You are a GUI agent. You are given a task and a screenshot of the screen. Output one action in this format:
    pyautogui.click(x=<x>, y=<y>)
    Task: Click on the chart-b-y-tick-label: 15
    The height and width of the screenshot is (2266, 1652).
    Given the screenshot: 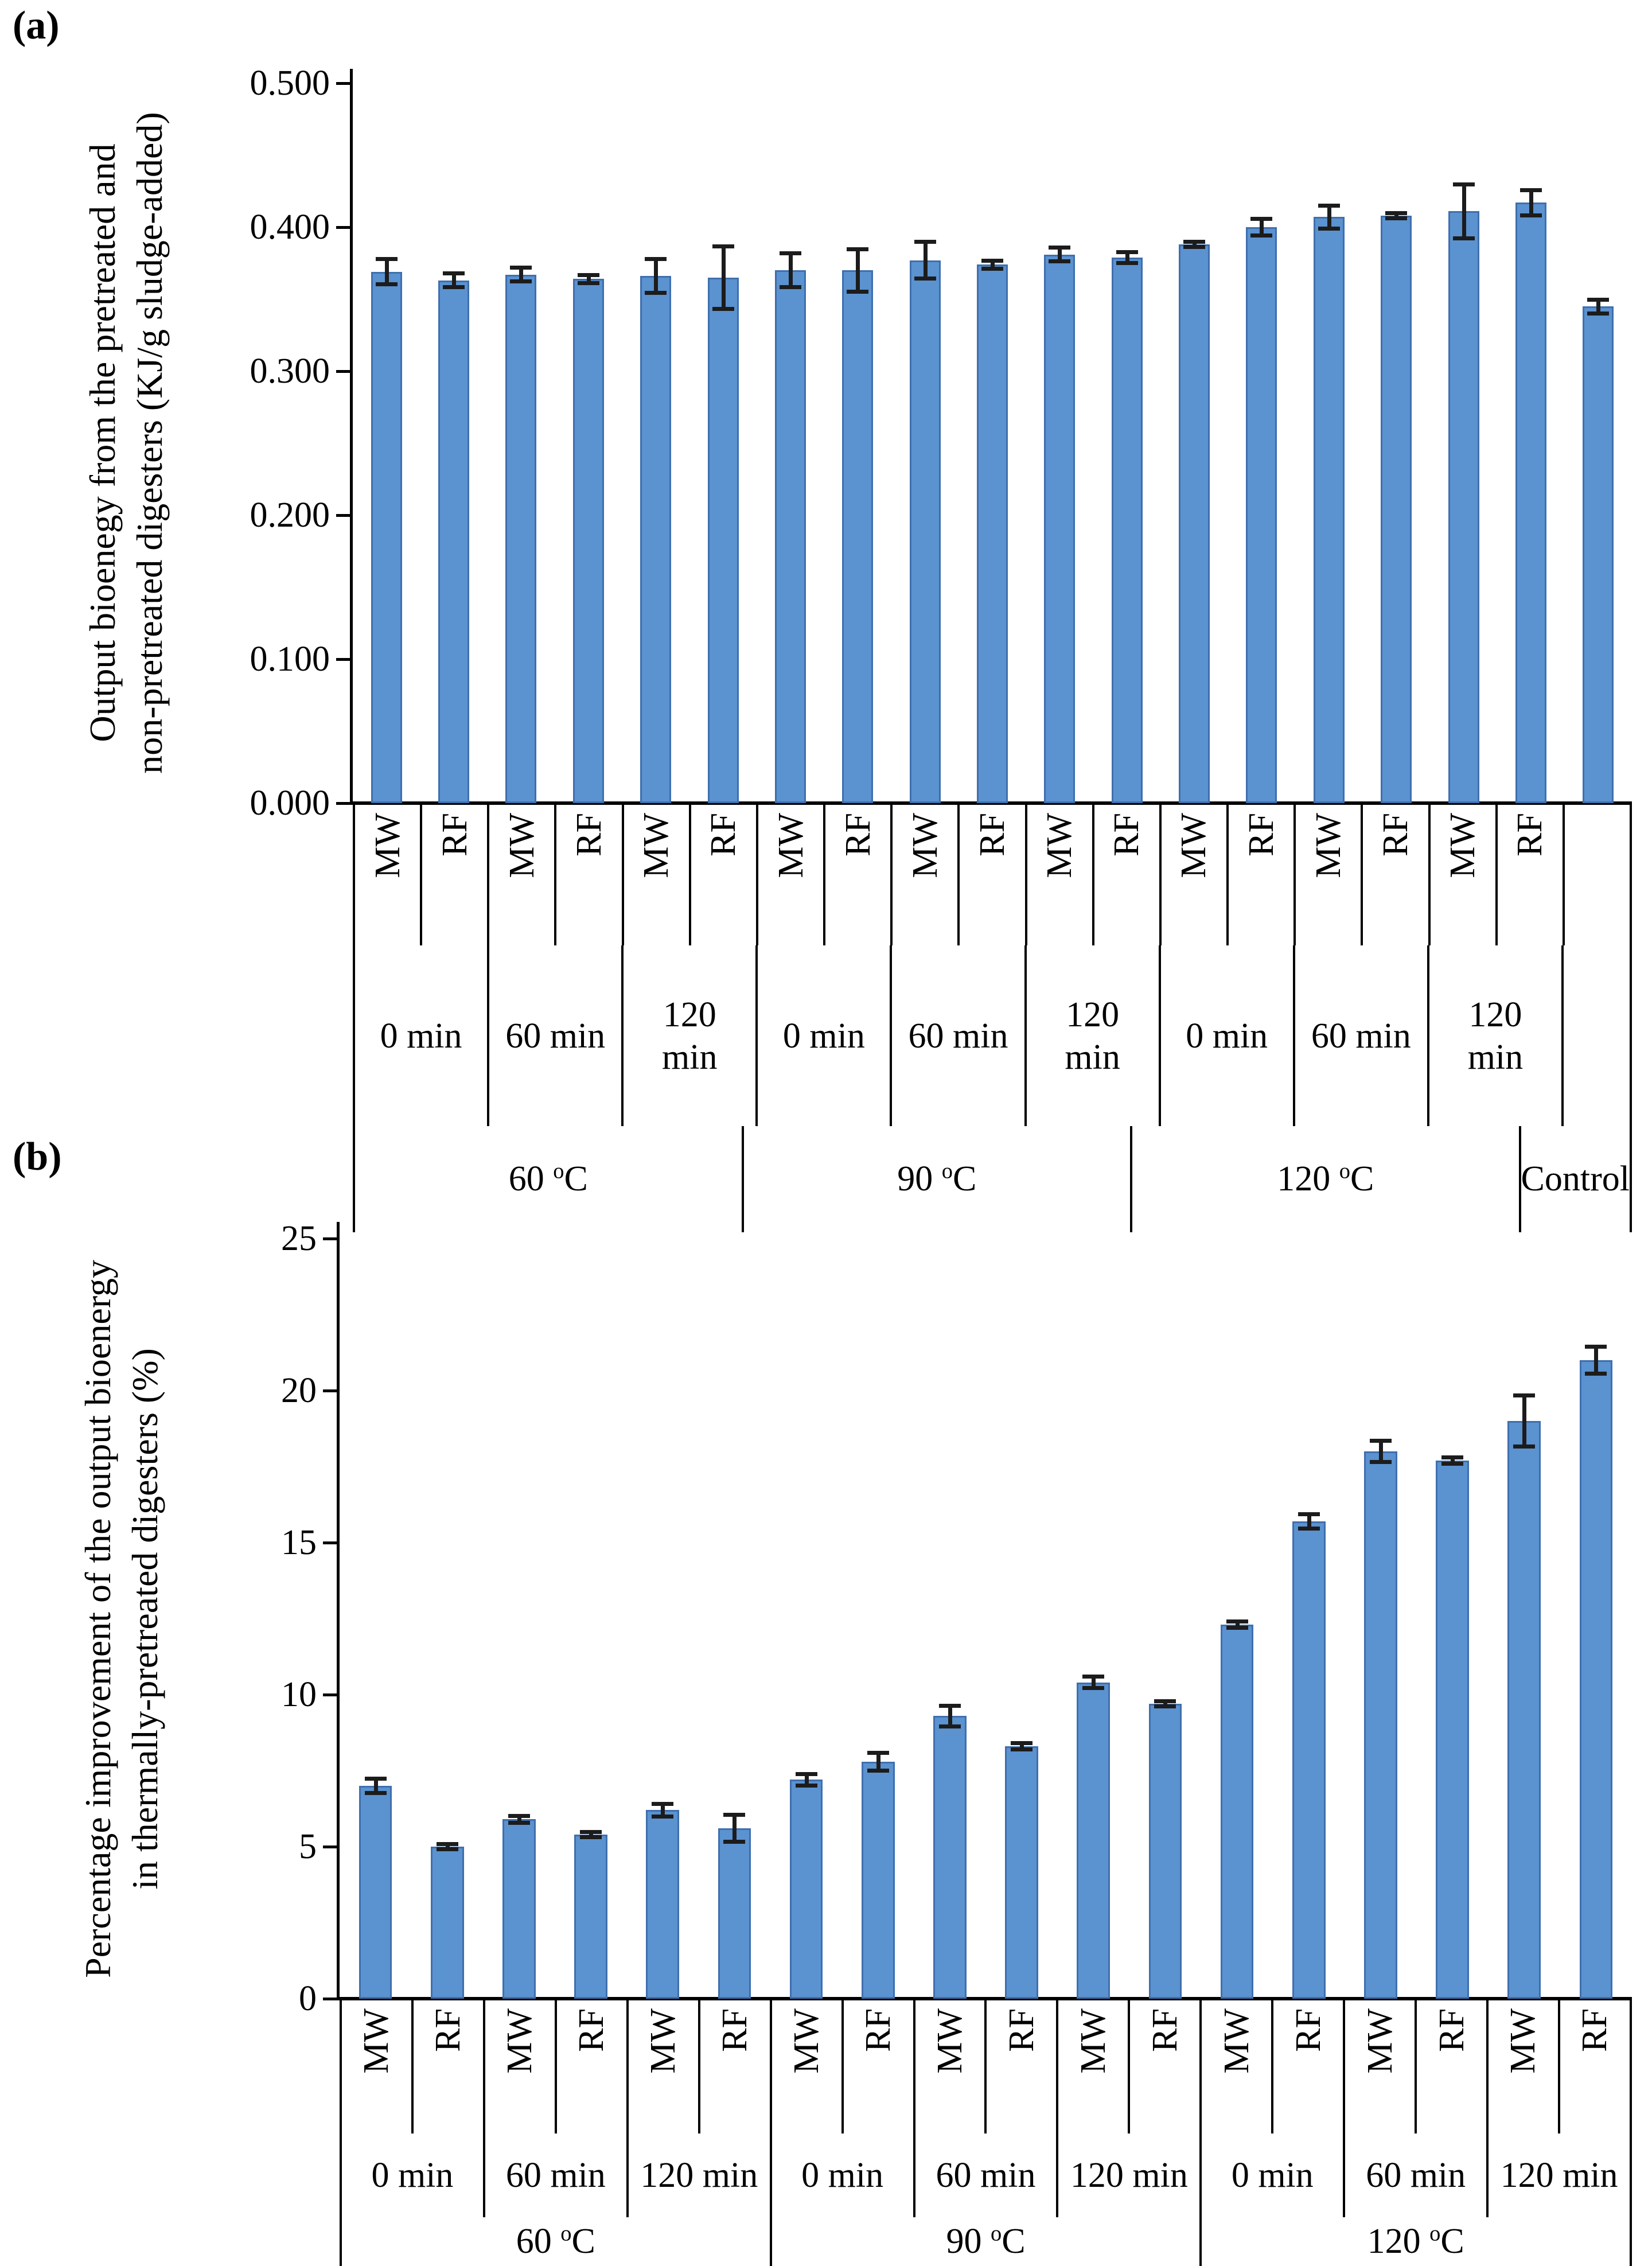 What is the action you would take?
    pyautogui.click(x=299, y=1542)
    